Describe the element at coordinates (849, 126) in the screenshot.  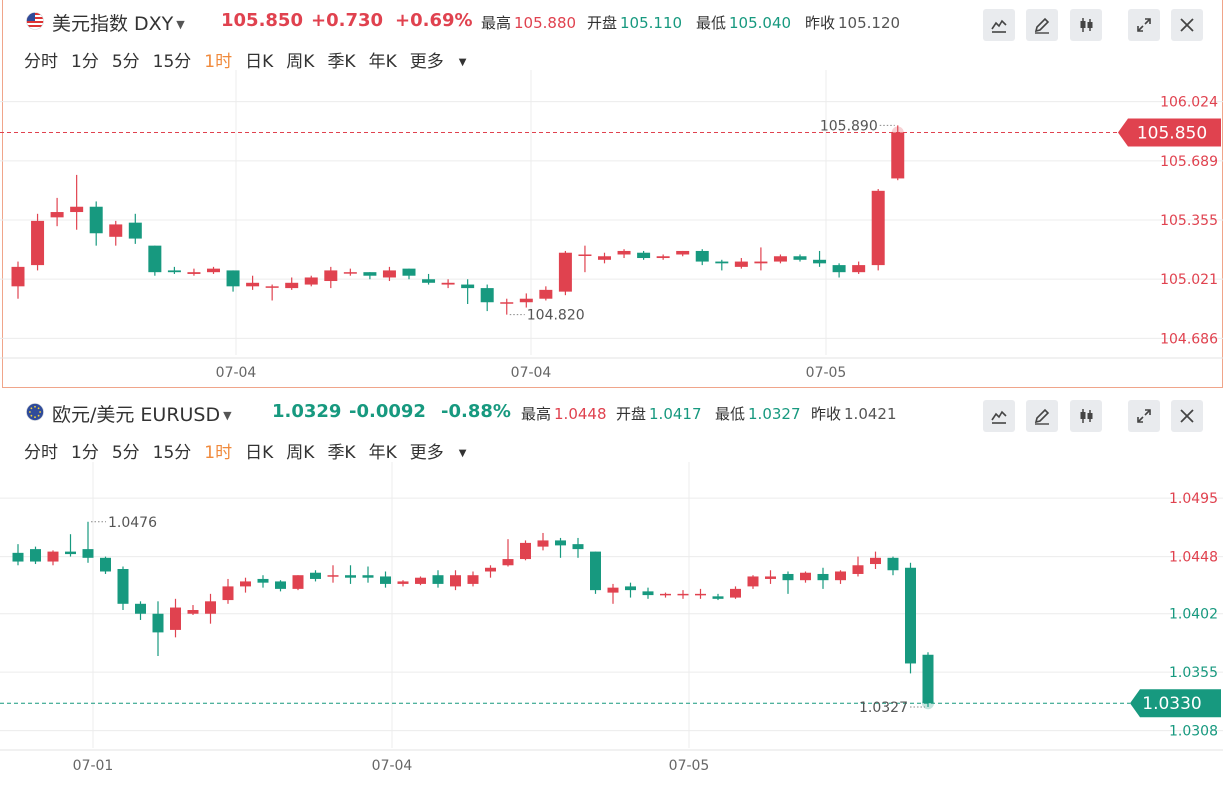
I see `undefined-max-annotation: 105.890` at that location.